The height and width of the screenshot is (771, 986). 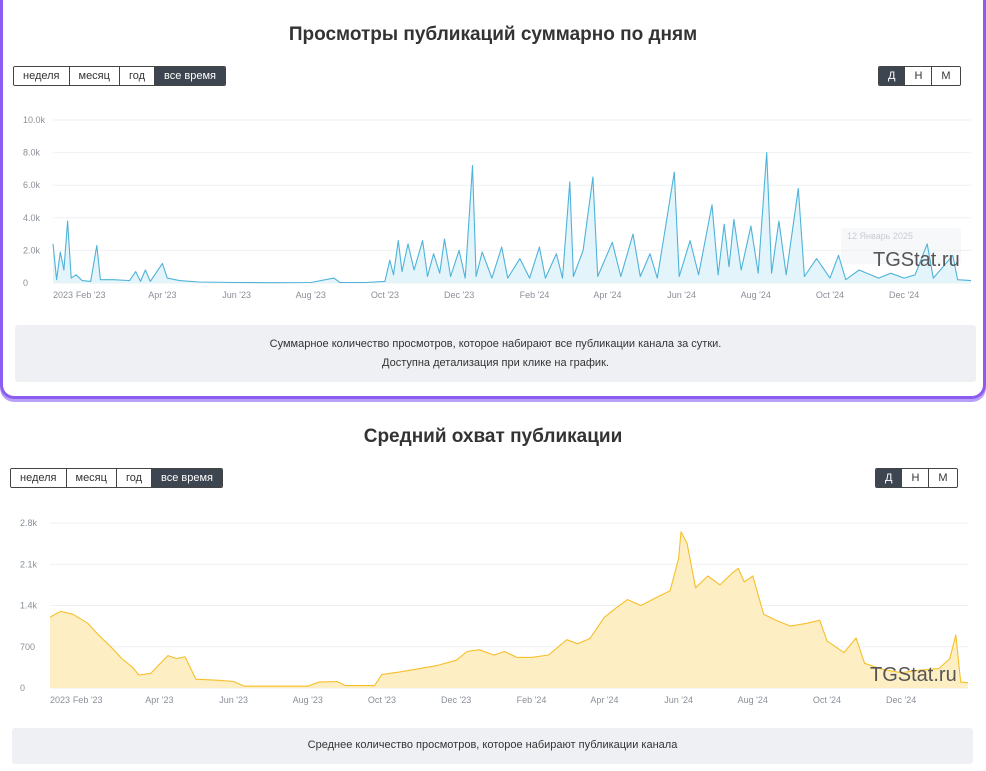 What do you see at coordinates (493, 34) in the screenshot?
I see `views-chart-title: Просмотры публикаций суммарно по дням` at bounding box center [493, 34].